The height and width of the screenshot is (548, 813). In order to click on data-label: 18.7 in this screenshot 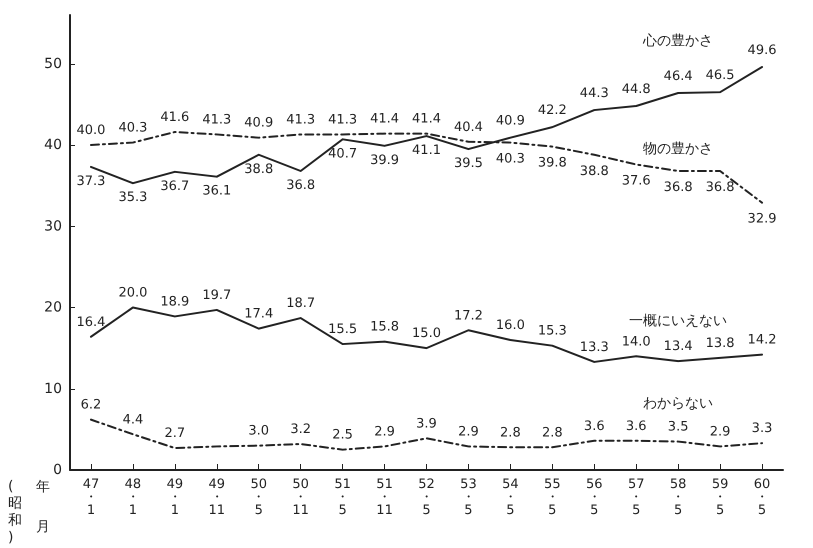, I will do `click(301, 304)`.